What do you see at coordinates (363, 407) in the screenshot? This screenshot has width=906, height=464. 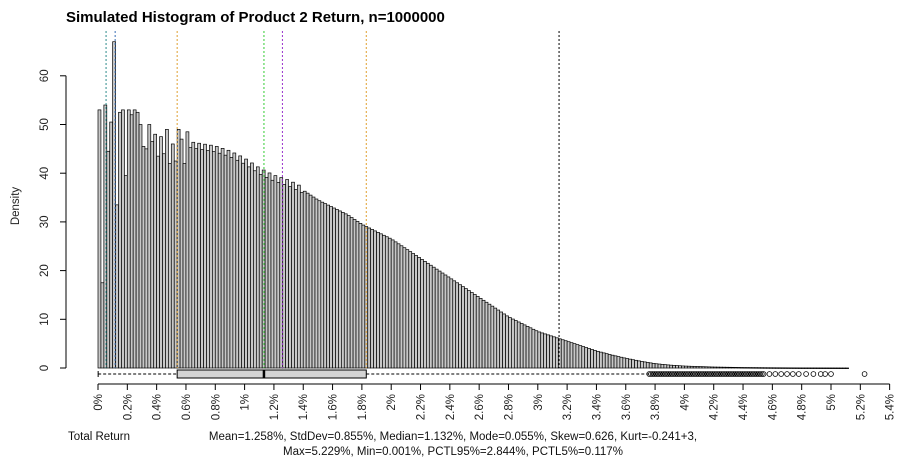 I see `x-tick-label: 1.8%` at bounding box center [363, 407].